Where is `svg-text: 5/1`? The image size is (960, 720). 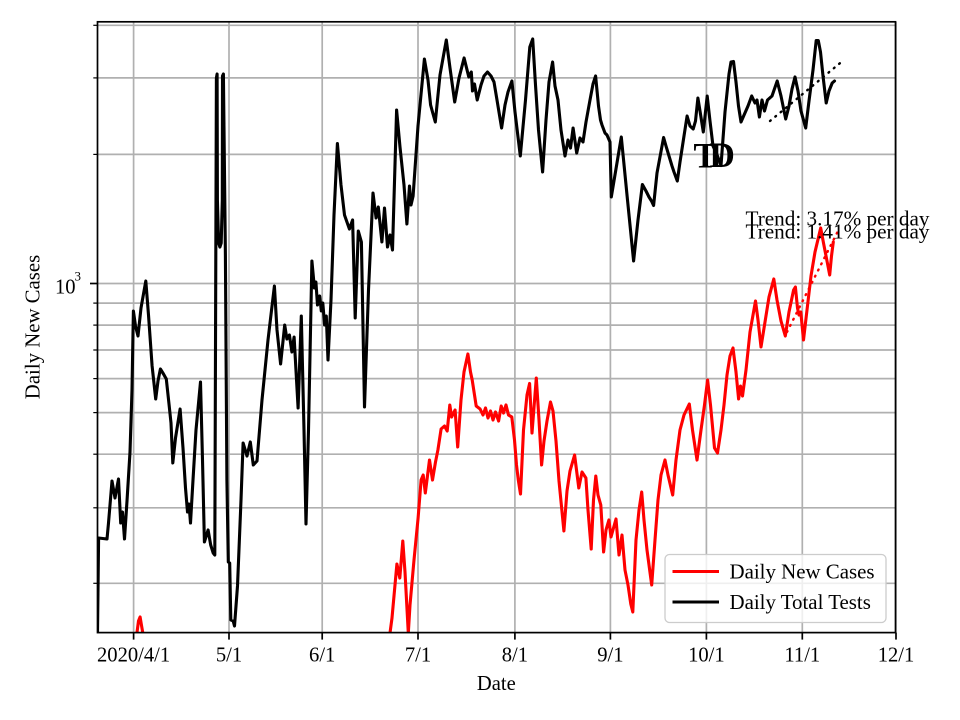 svg-text: 5/1 is located at coordinates (229, 656).